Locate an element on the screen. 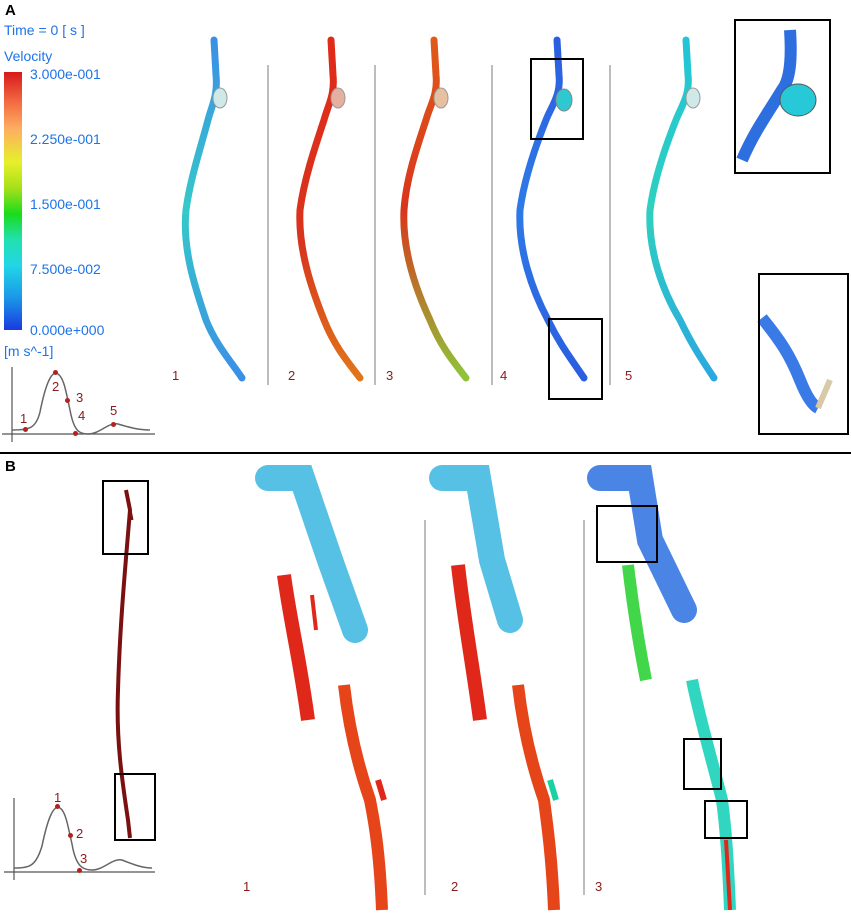  zoom-box-a-4-top is located at coordinates (557, 99).